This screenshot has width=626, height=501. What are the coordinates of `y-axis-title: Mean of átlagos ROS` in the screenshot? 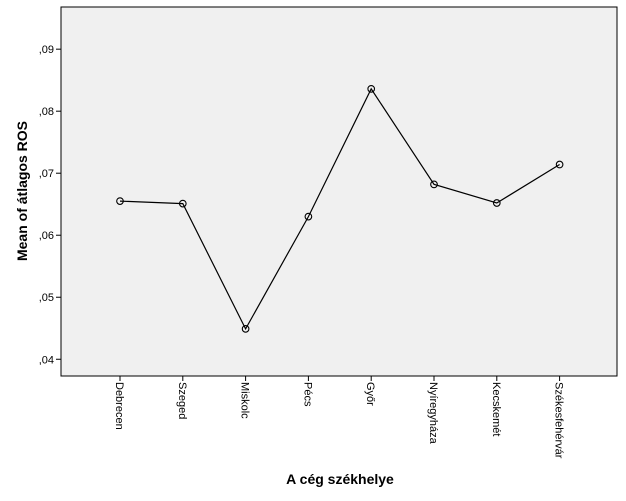 It's located at (22, 191).